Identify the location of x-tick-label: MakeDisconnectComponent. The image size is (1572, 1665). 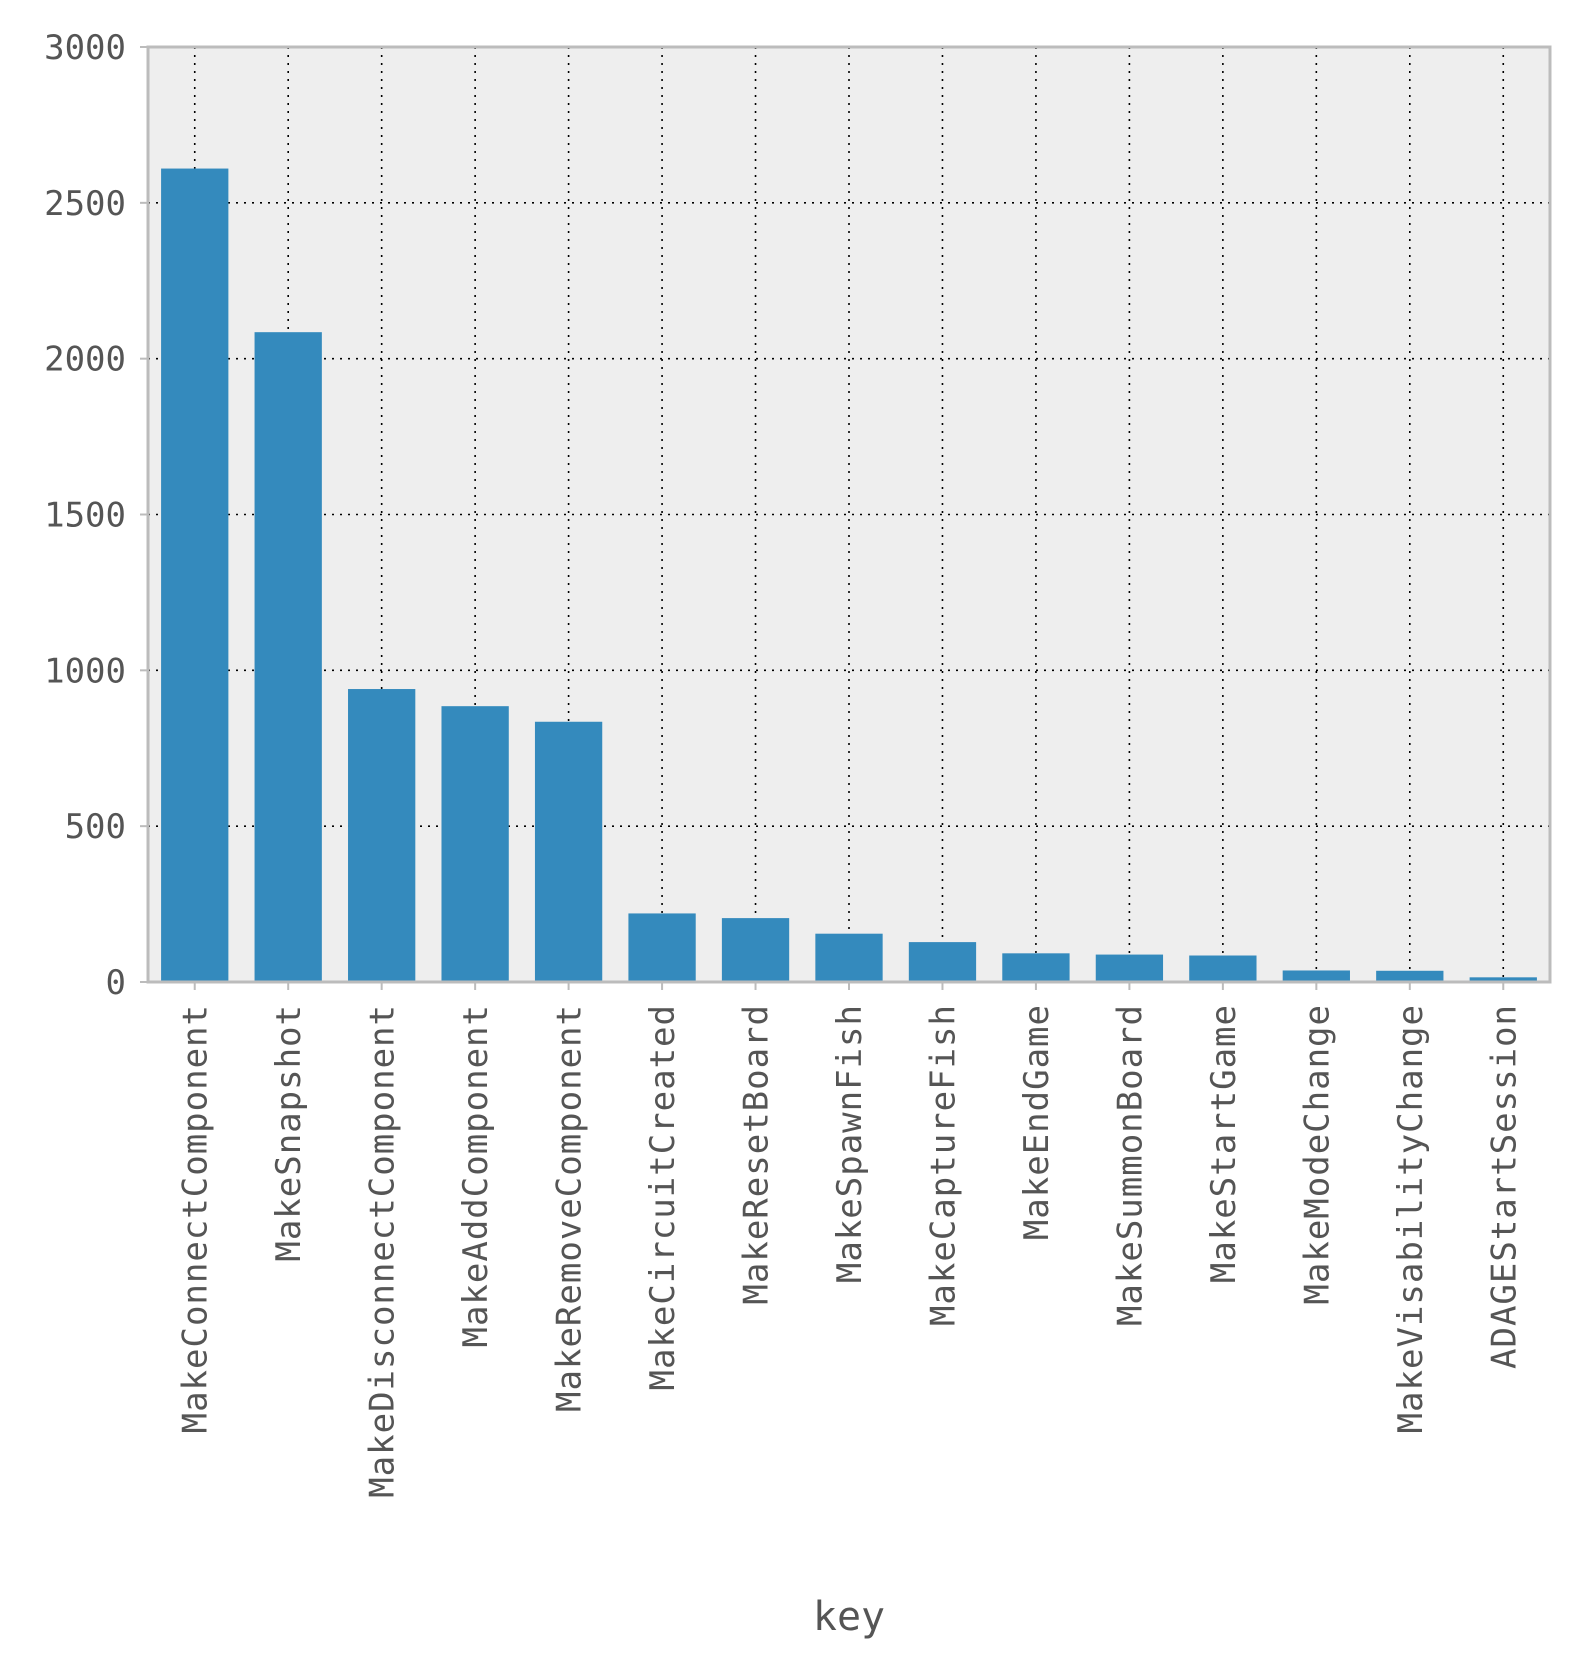
(383, 1251).